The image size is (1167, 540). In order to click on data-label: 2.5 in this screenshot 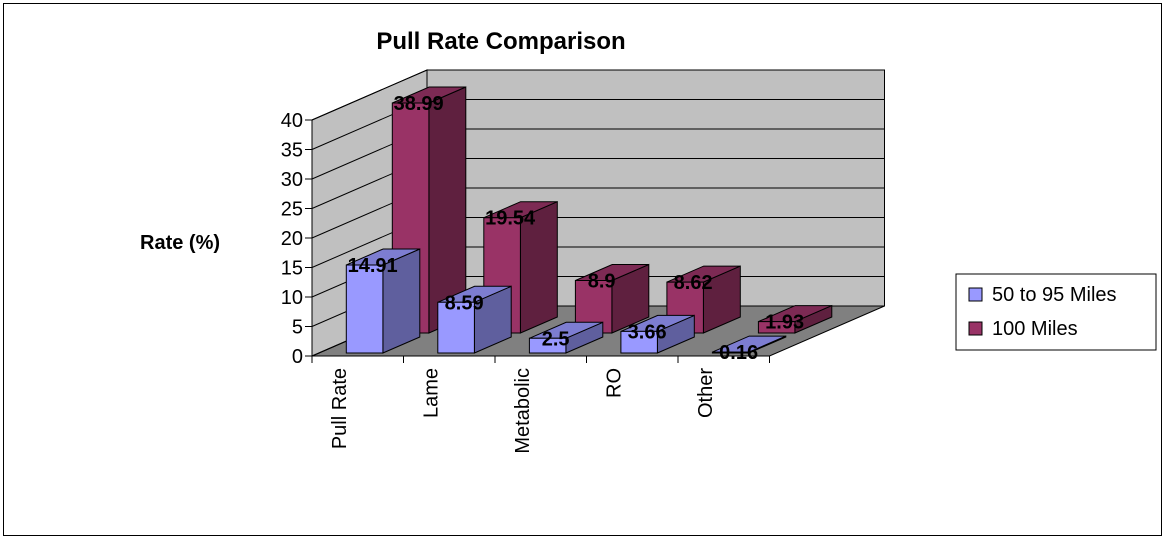, I will do `click(556, 339)`.